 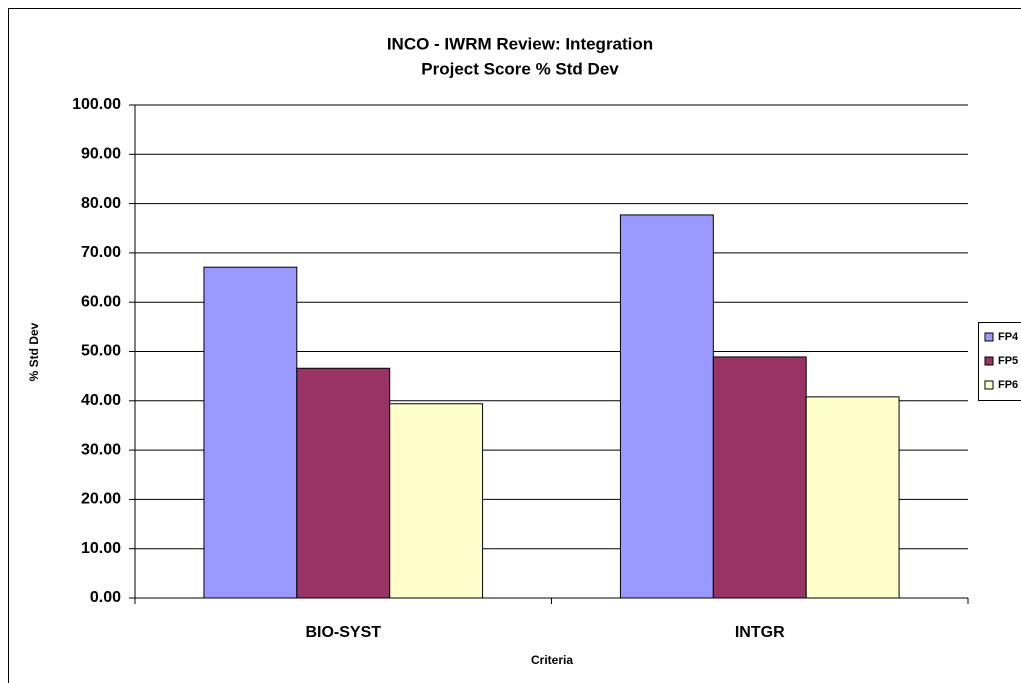 What do you see at coordinates (101, 154) in the screenshot?
I see `y-tick-label: 90.00` at bounding box center [101, 154].